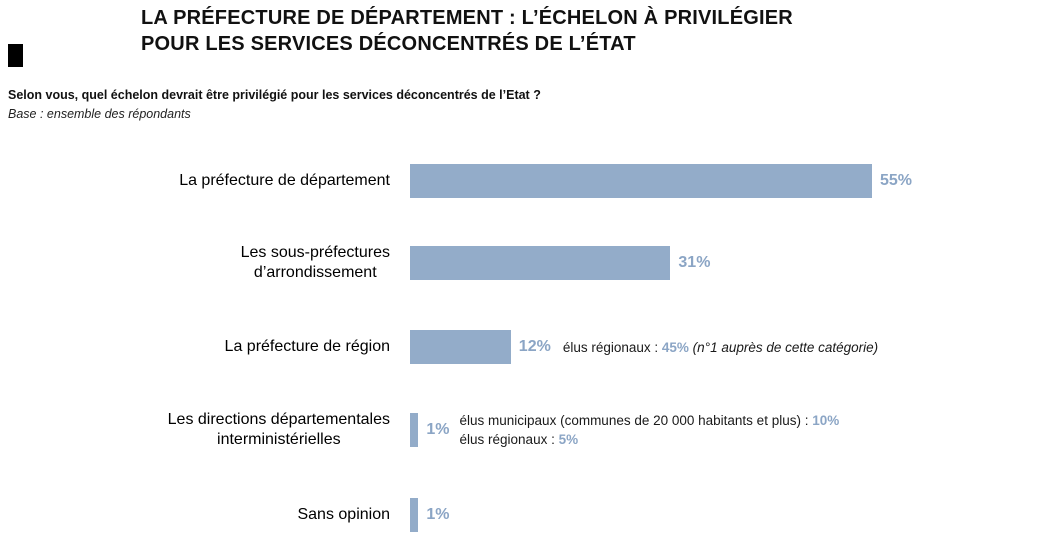 The width and height of the screenshot is (1055, 560). Describe the element at coordinates (388, 44) in the screenshot. I see `slide-title-line-2: POUR LES SERVICES DÉCONCENTRÉS DE L’ÉTAT` at that location.